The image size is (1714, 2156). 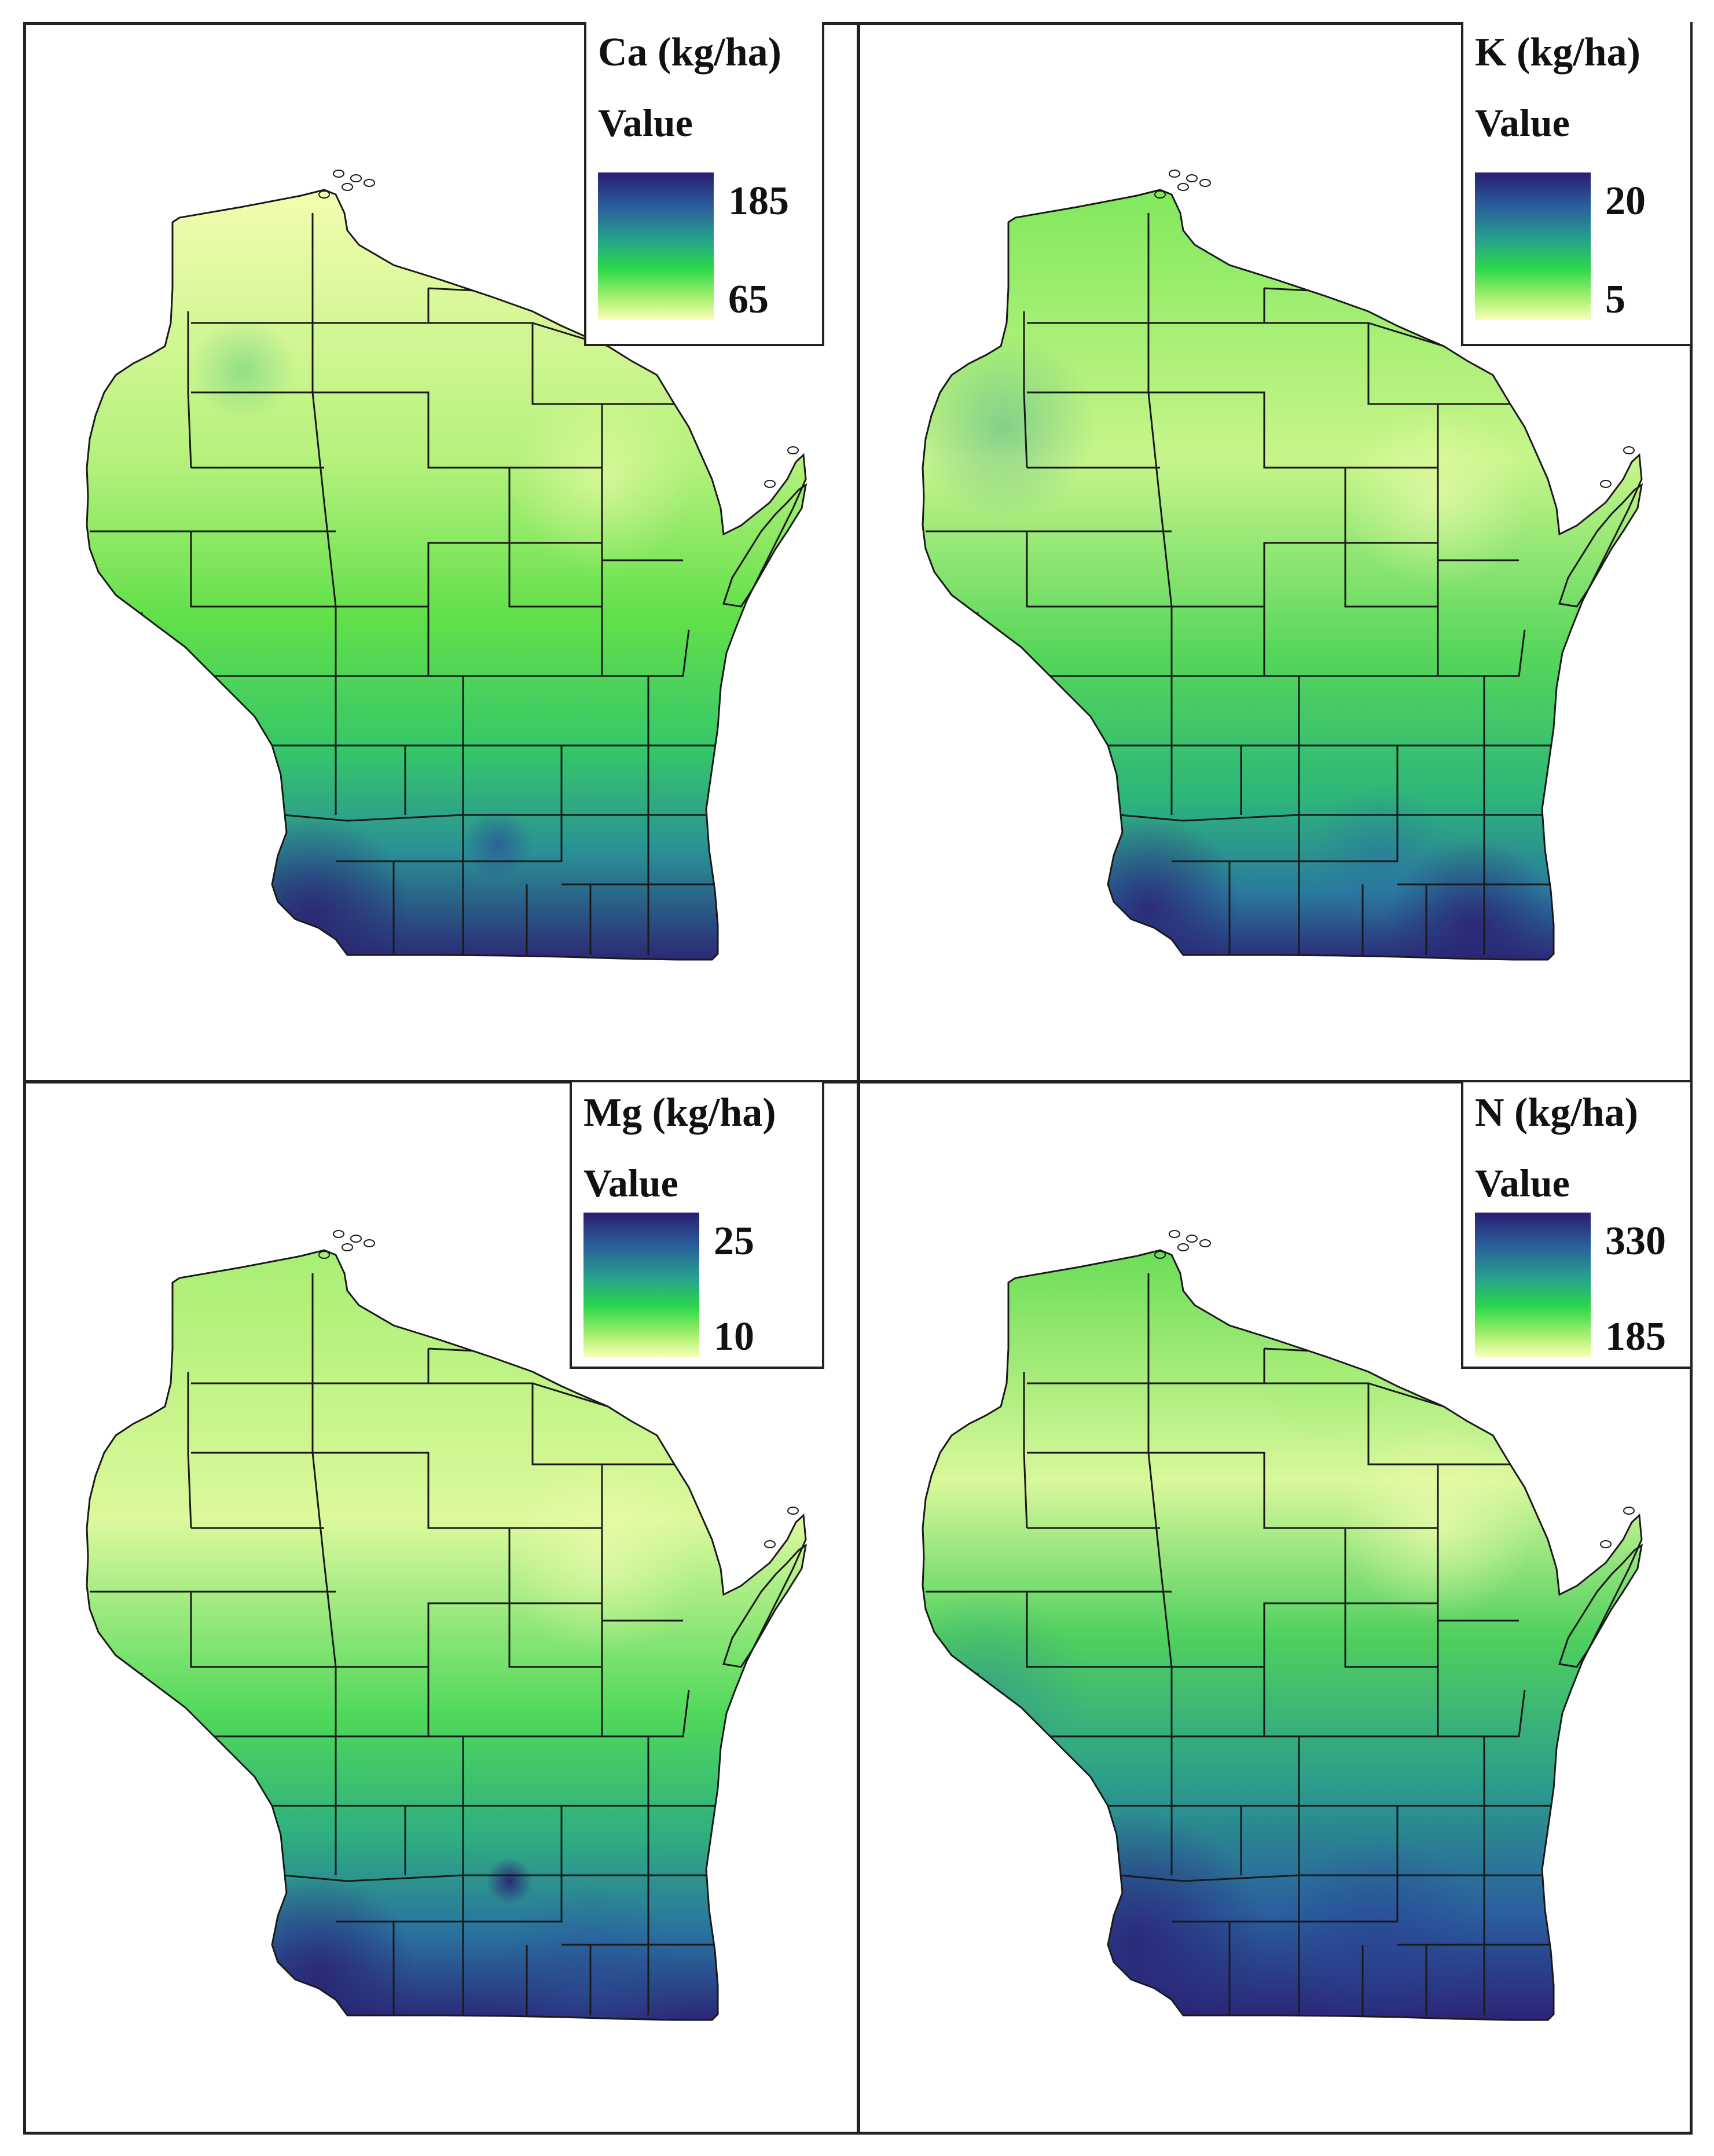 I want to click on legend-n: N (kg/ha) Value 330 185, so click(x=1577, y=1225).